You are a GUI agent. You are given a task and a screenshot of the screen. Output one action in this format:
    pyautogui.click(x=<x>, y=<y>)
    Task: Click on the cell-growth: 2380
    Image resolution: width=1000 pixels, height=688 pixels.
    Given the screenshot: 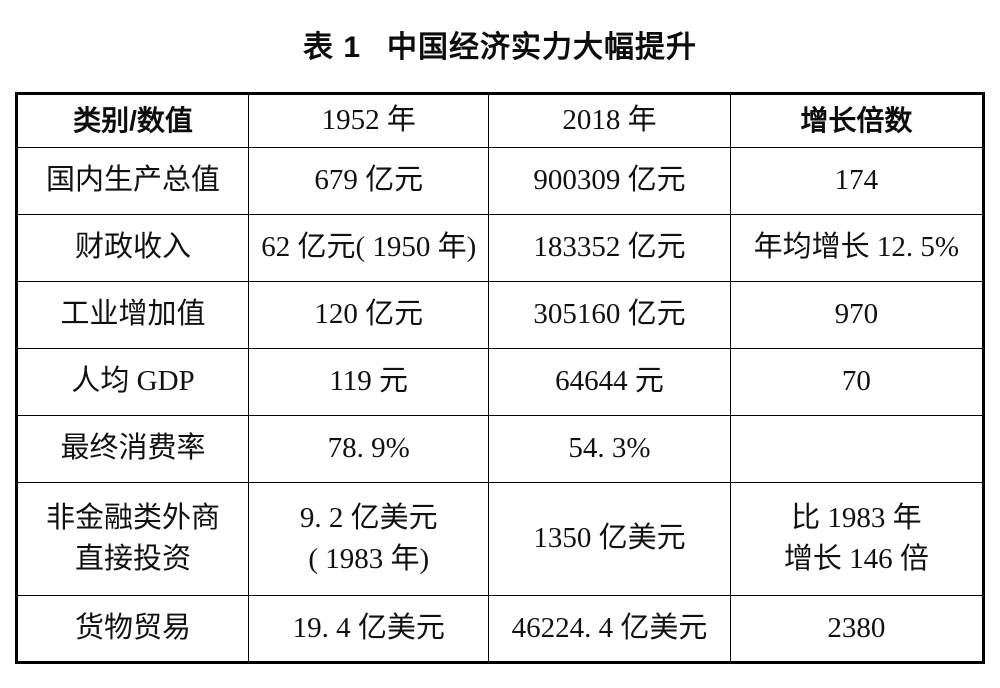 What is the action you would take?
    pyautogui.click(x=857, y=629)
    